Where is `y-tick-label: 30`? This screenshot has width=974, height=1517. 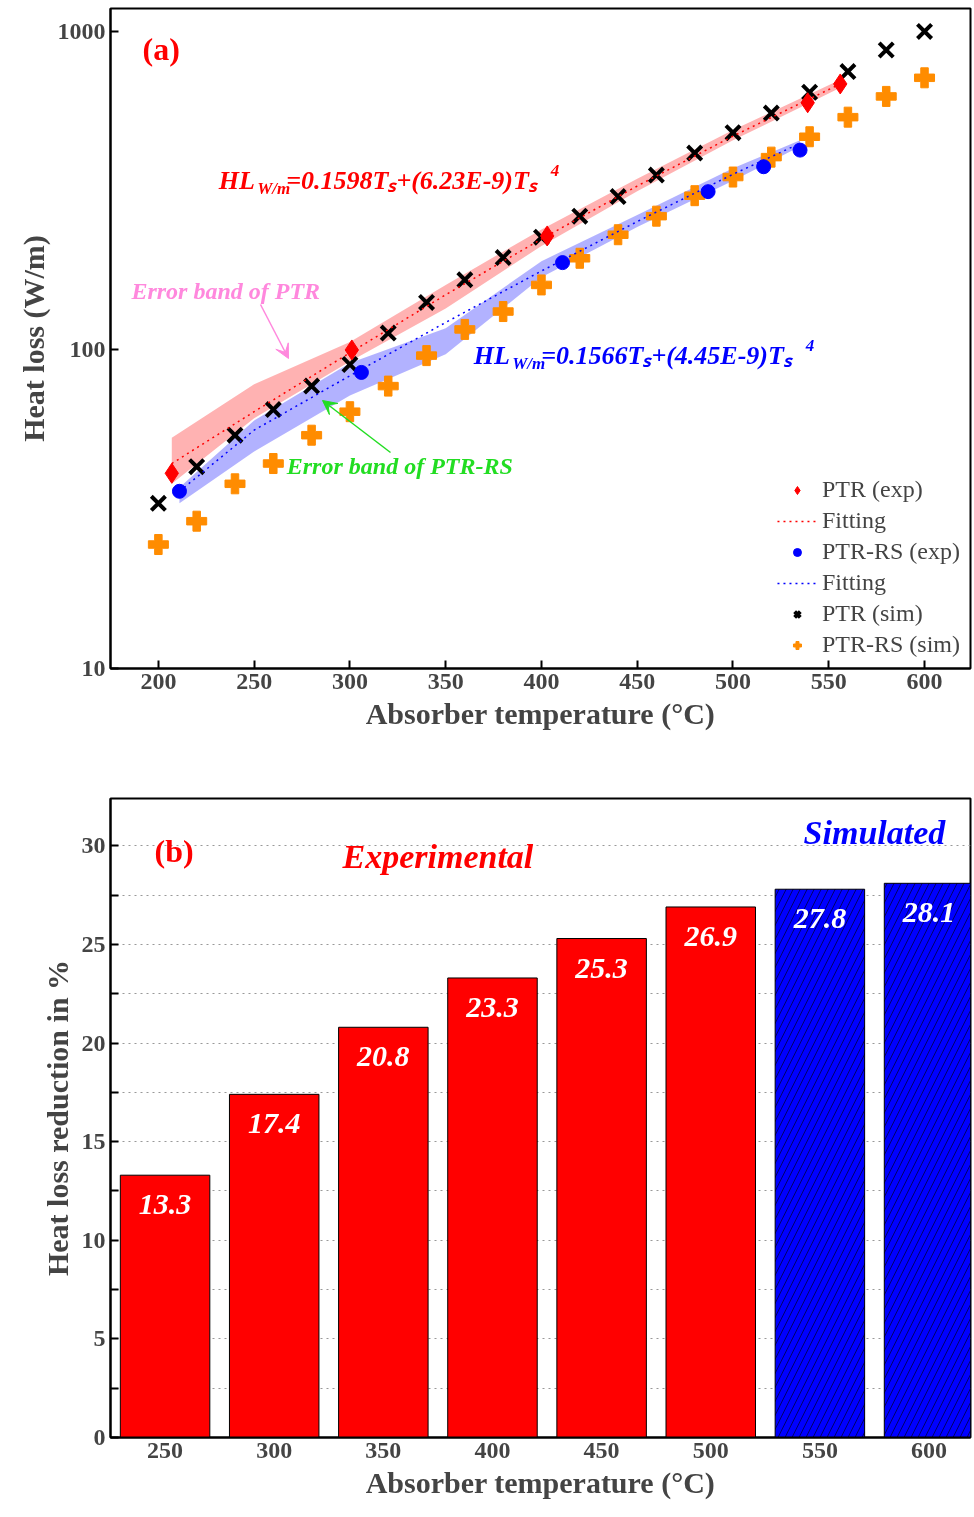 y-tick-label: 30 is located at coordinates (93, 845).